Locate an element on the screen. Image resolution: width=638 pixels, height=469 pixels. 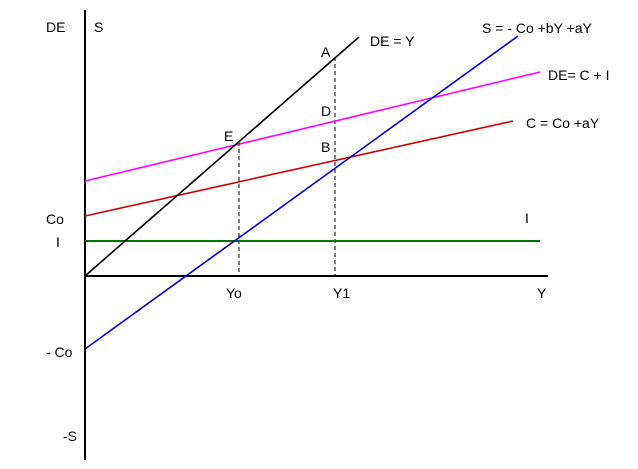
yo-tick-label: Yo is located at coordinates (234, 293).